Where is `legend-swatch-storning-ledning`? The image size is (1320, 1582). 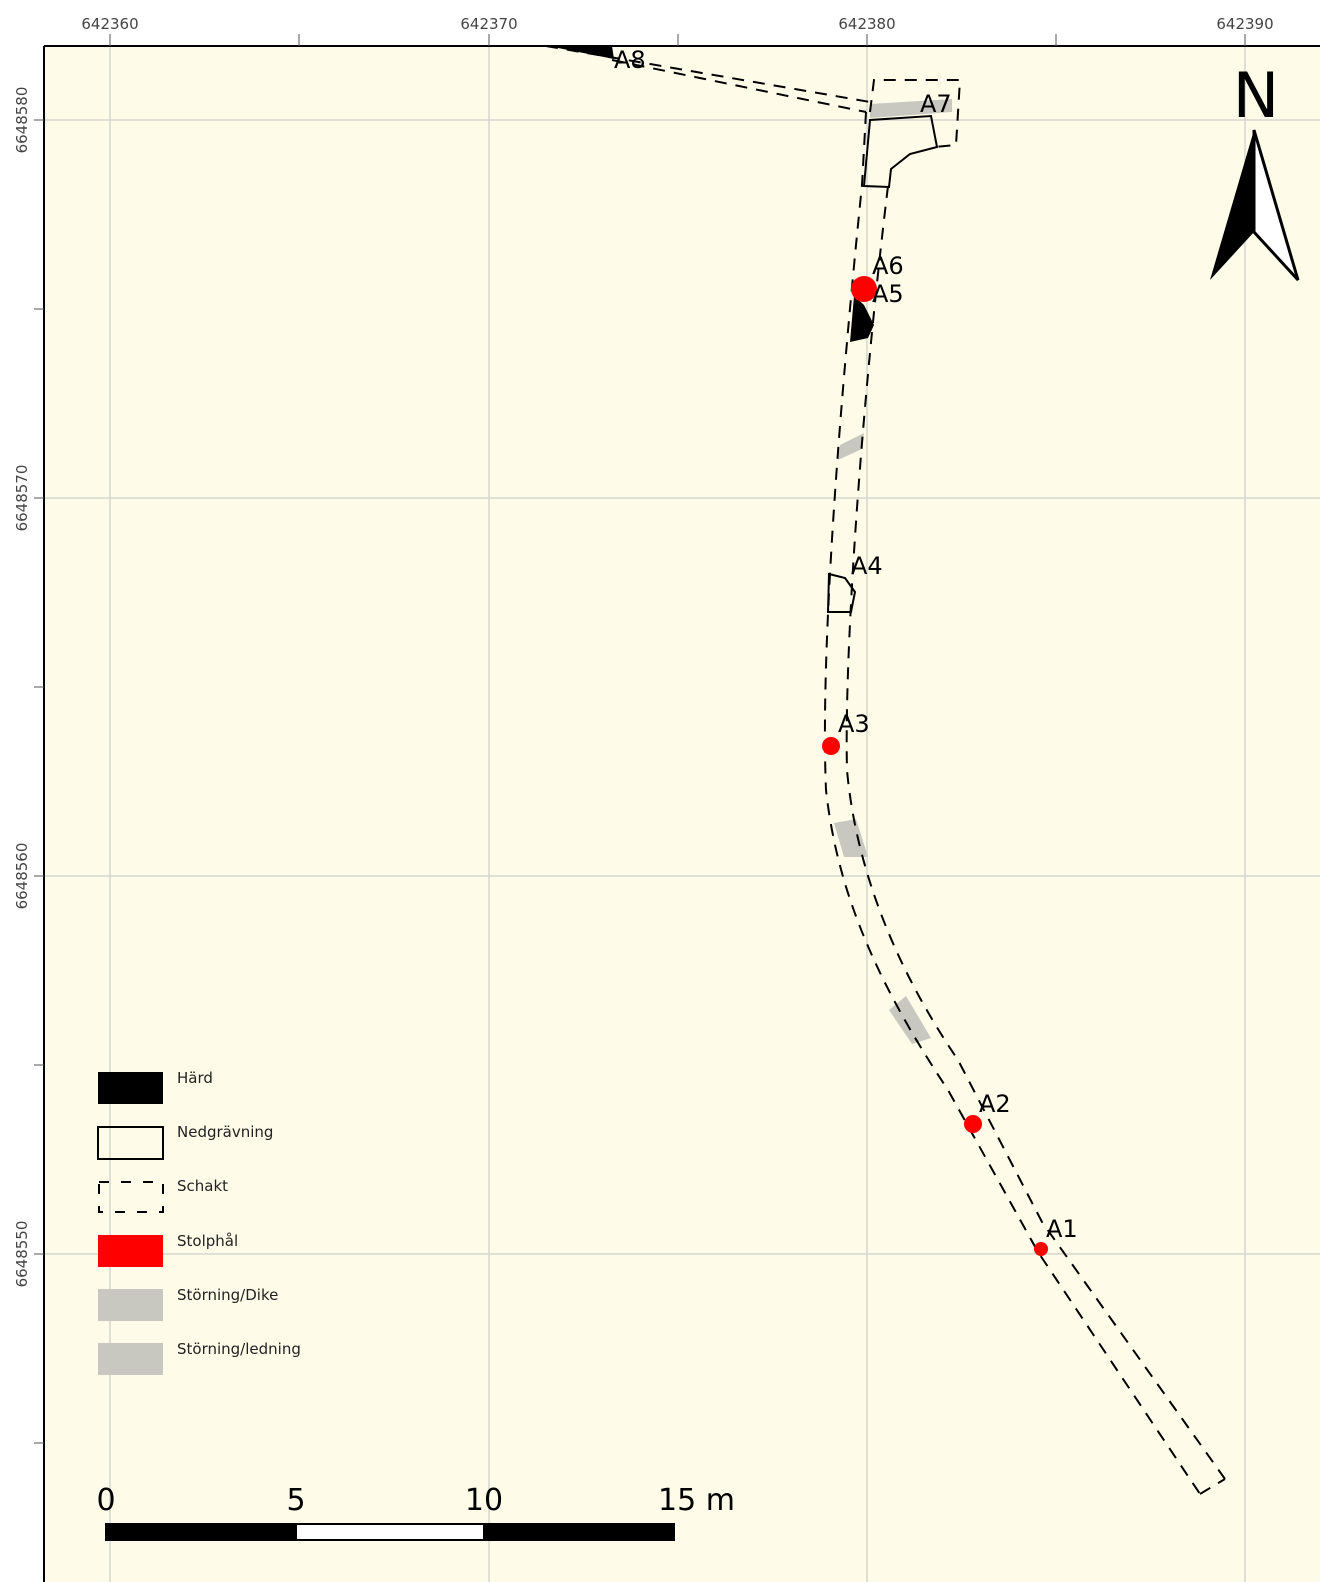 legend-swatch-storning-ledning is located at coordinates (130, 1359).